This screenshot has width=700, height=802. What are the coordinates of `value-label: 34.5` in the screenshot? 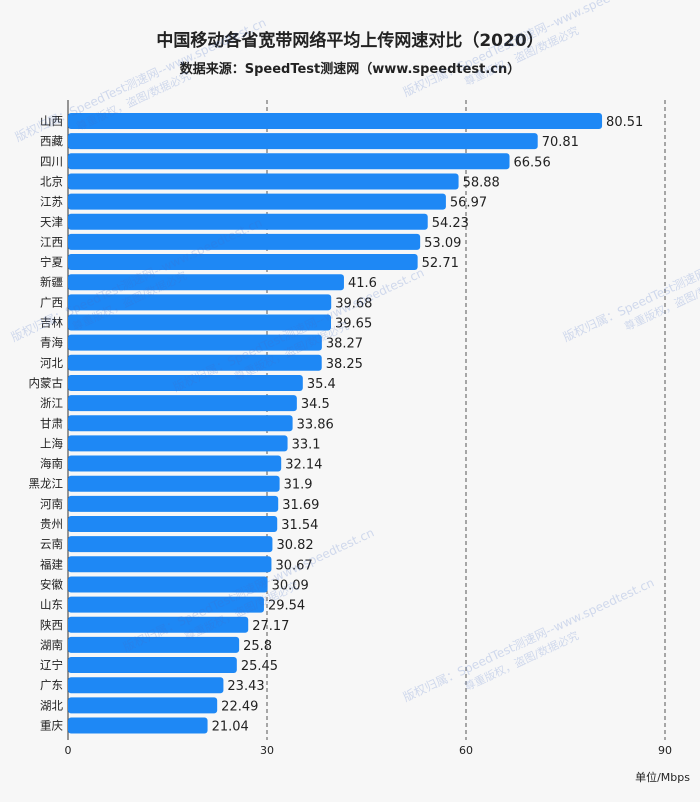 It's located at (315, 404).